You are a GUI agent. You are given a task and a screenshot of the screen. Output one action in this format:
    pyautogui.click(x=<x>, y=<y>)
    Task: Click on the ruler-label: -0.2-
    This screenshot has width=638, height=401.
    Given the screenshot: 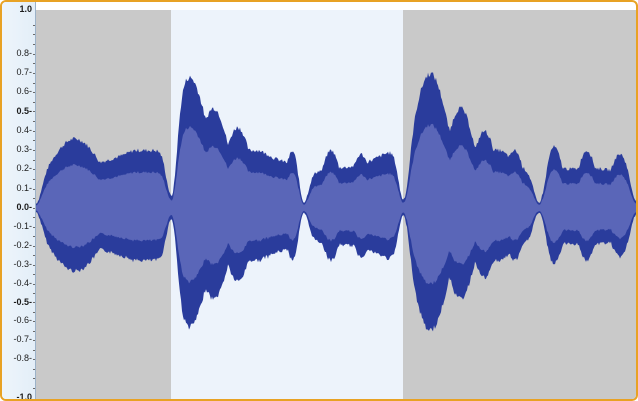 What is the action you would take?
    pyautogui.click(x=22, y=244)
    